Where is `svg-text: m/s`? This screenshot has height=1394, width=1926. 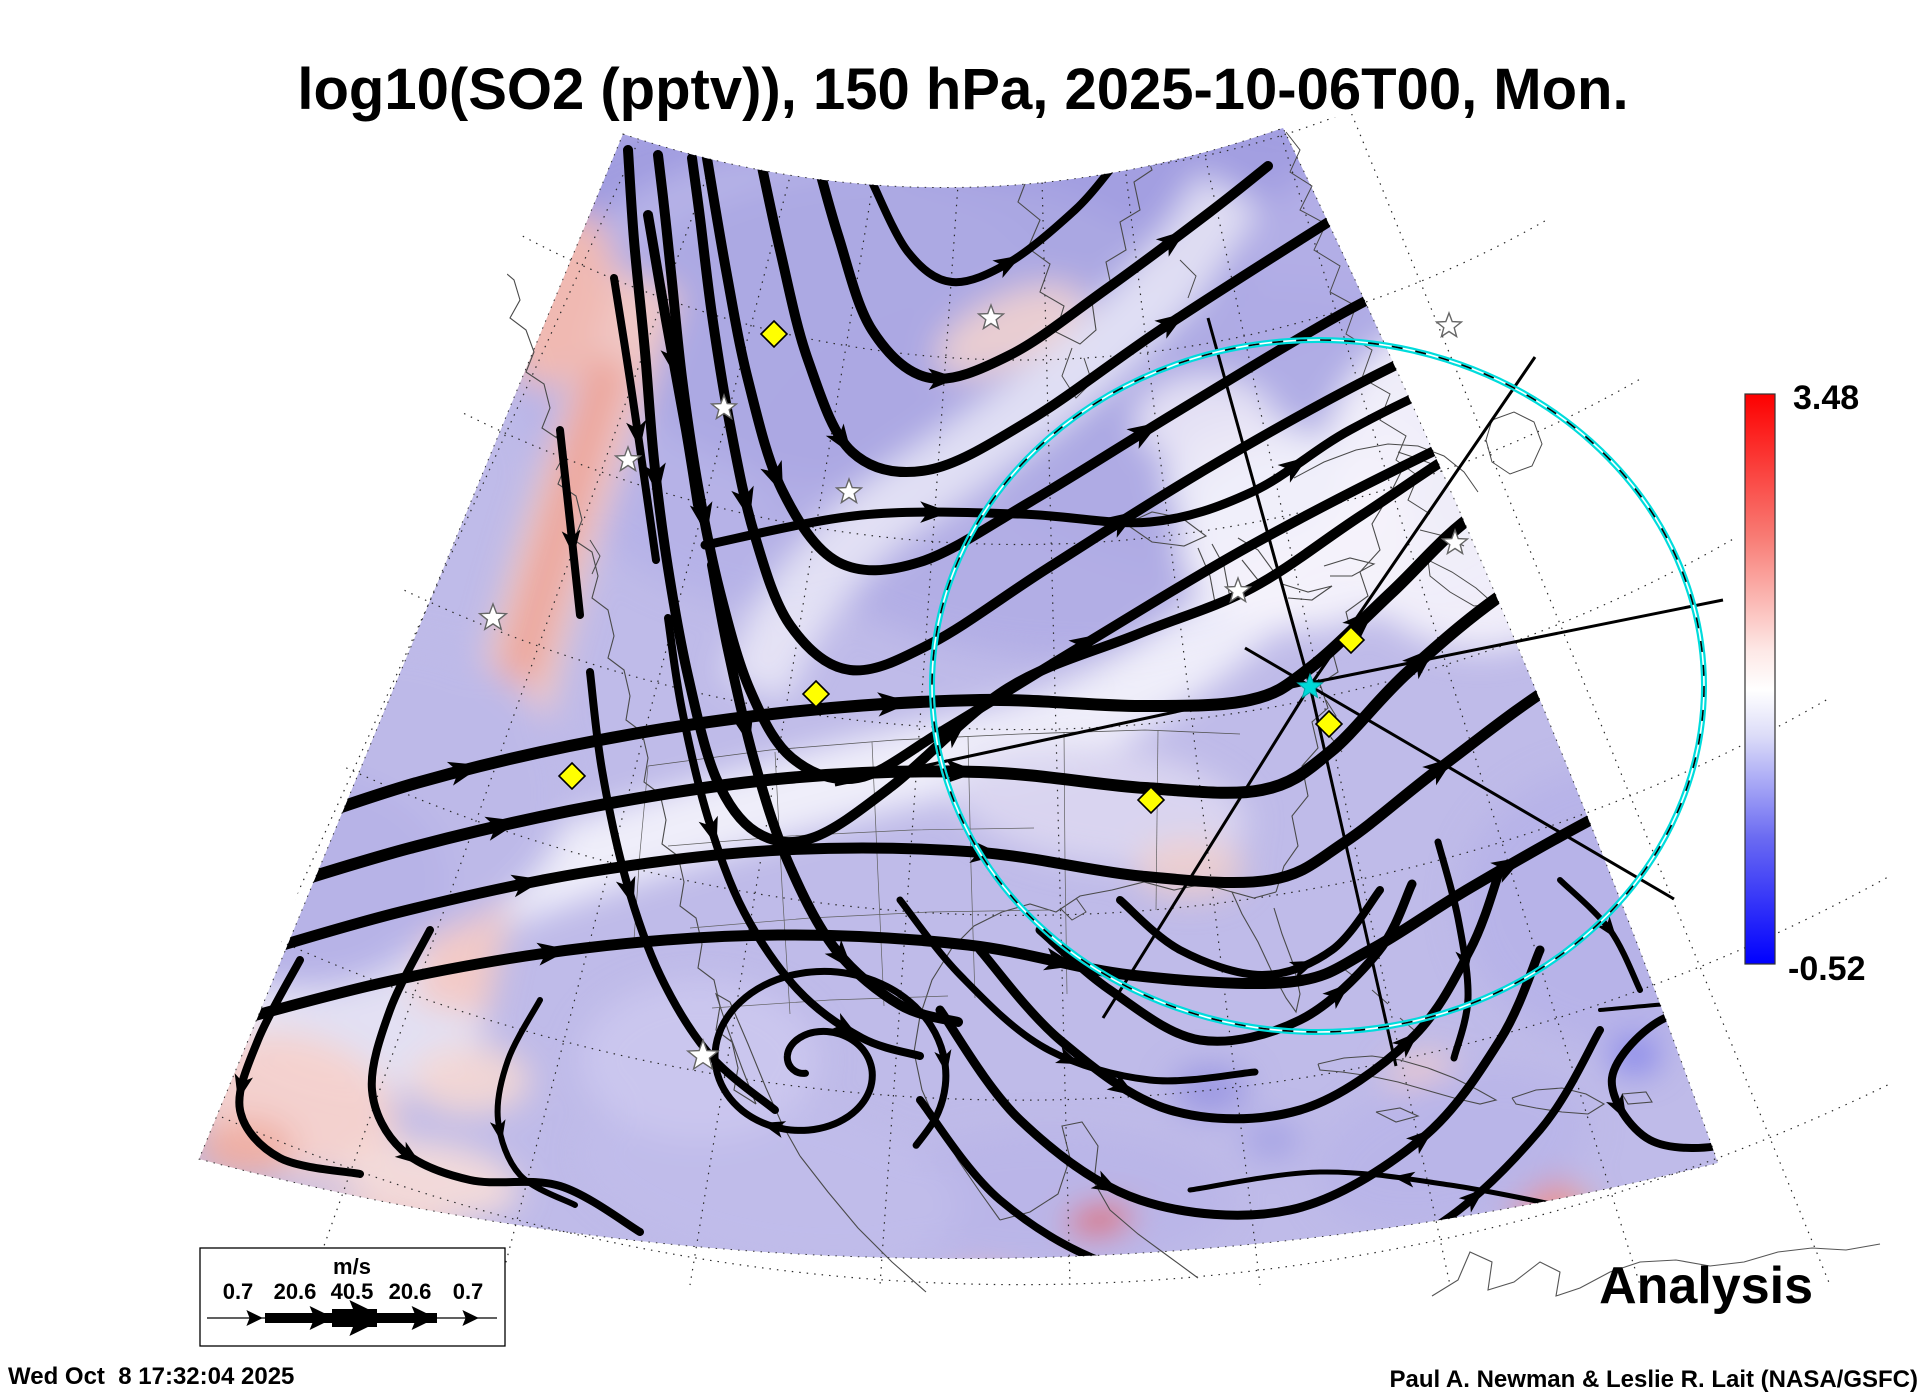
svg-text: m/s is located at coordinates (352, 1266).